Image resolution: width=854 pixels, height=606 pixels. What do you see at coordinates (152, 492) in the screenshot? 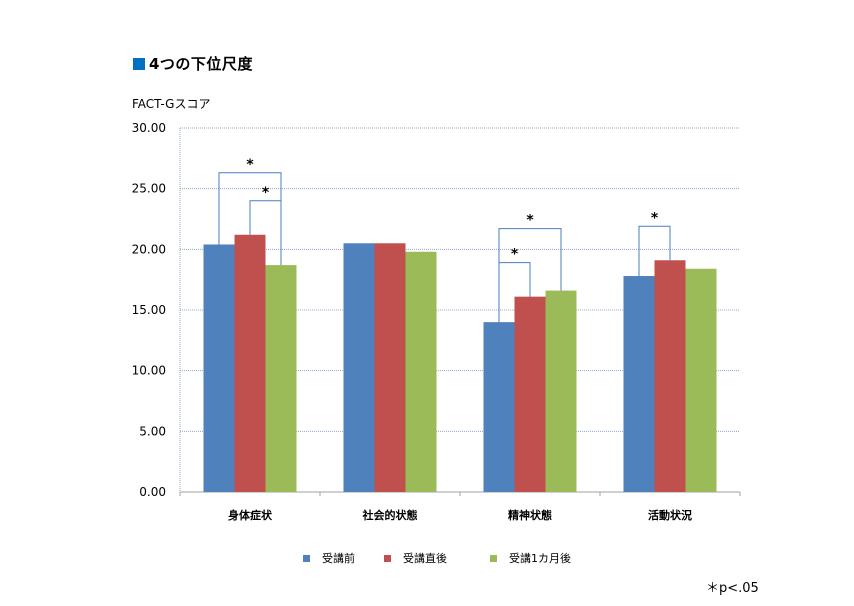
I see `y-tick-label: 0.00` at bounding box center [152, 492].